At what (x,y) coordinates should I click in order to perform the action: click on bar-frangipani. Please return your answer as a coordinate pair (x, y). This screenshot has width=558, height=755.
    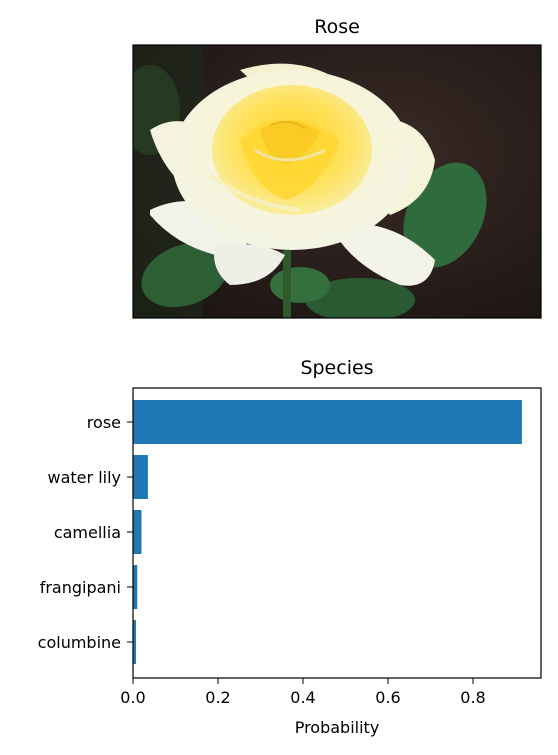
    Looking at the image, I should click on (135, 587).